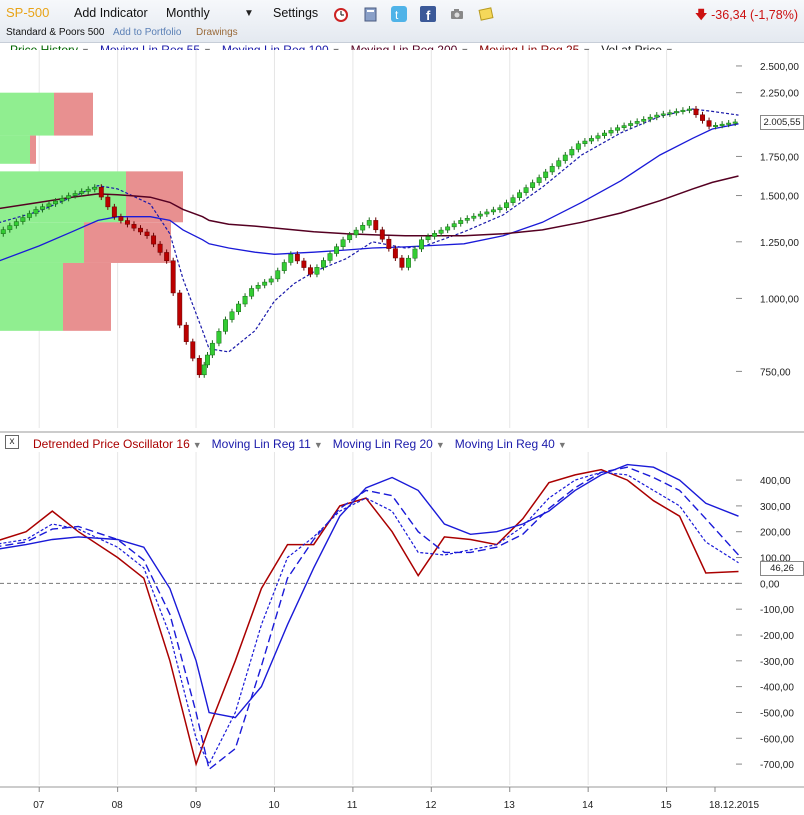  Describe the element at coordinates (775, 559) in the screenshot. I see `osc-axis-label: 100,00` at that location.